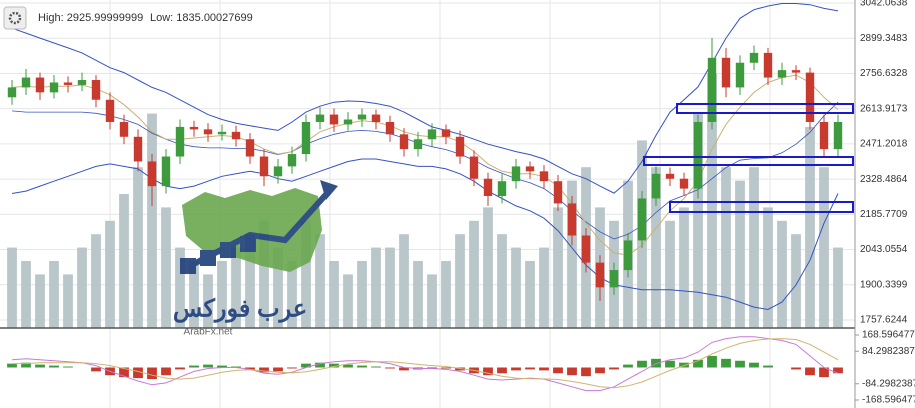 The height and width of the screenshot is (408, 915). Describe the element at coordinates (128, 18) in the screenshot. I see `header: High: 2925.99999999 Low: 1835.00027699` at that location.